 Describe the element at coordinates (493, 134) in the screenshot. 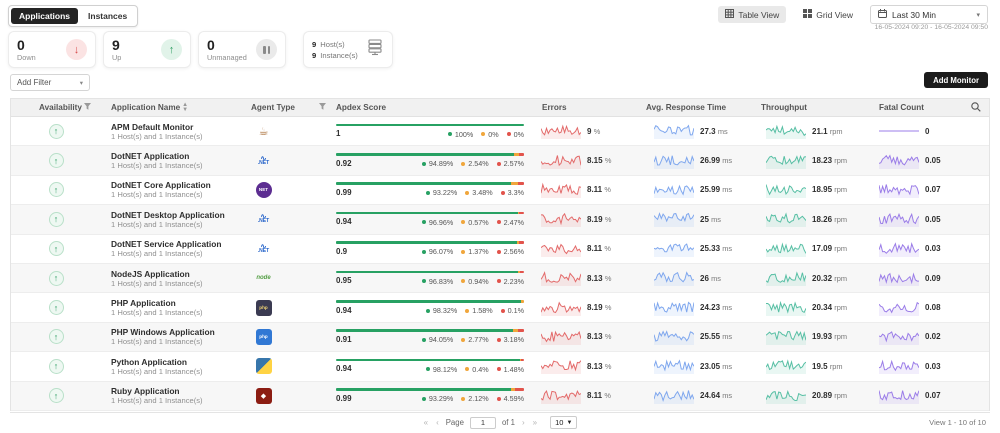

I see `tolerating-percent: 0%` at that location.